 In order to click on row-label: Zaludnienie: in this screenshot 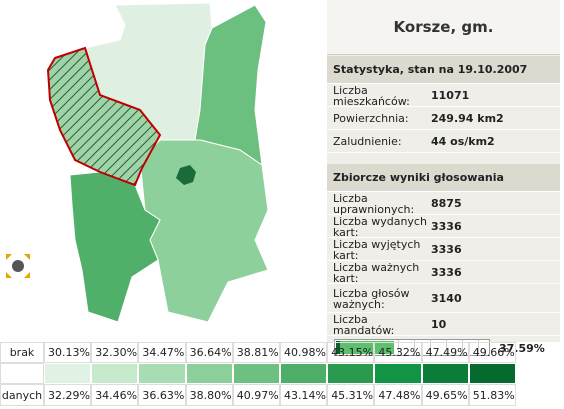, I will do `click(377, 142)`.